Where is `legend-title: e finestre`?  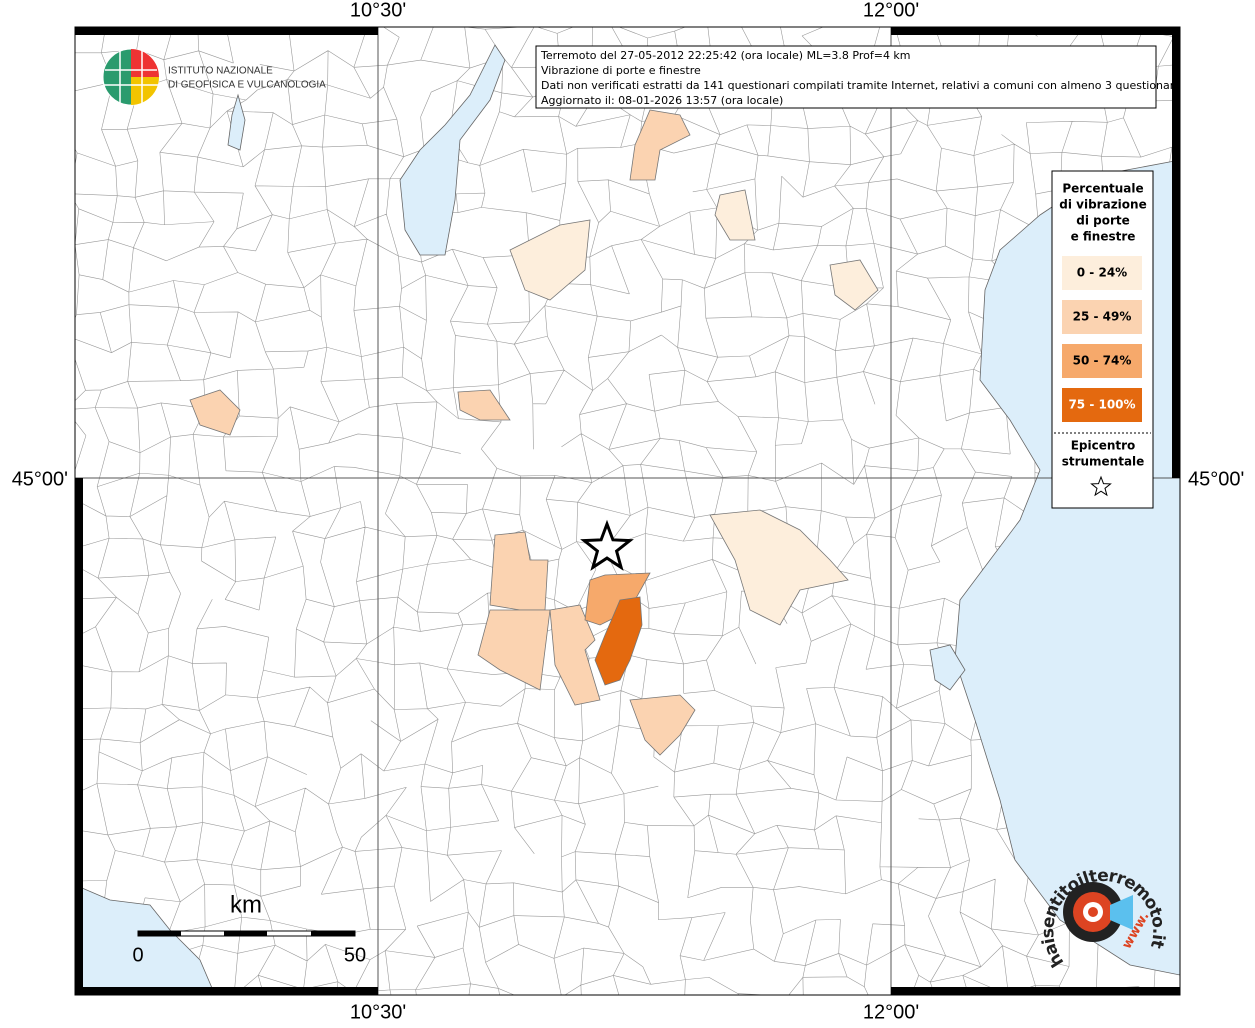
legend-title: e finestre is located at coordinates (1103, 237).